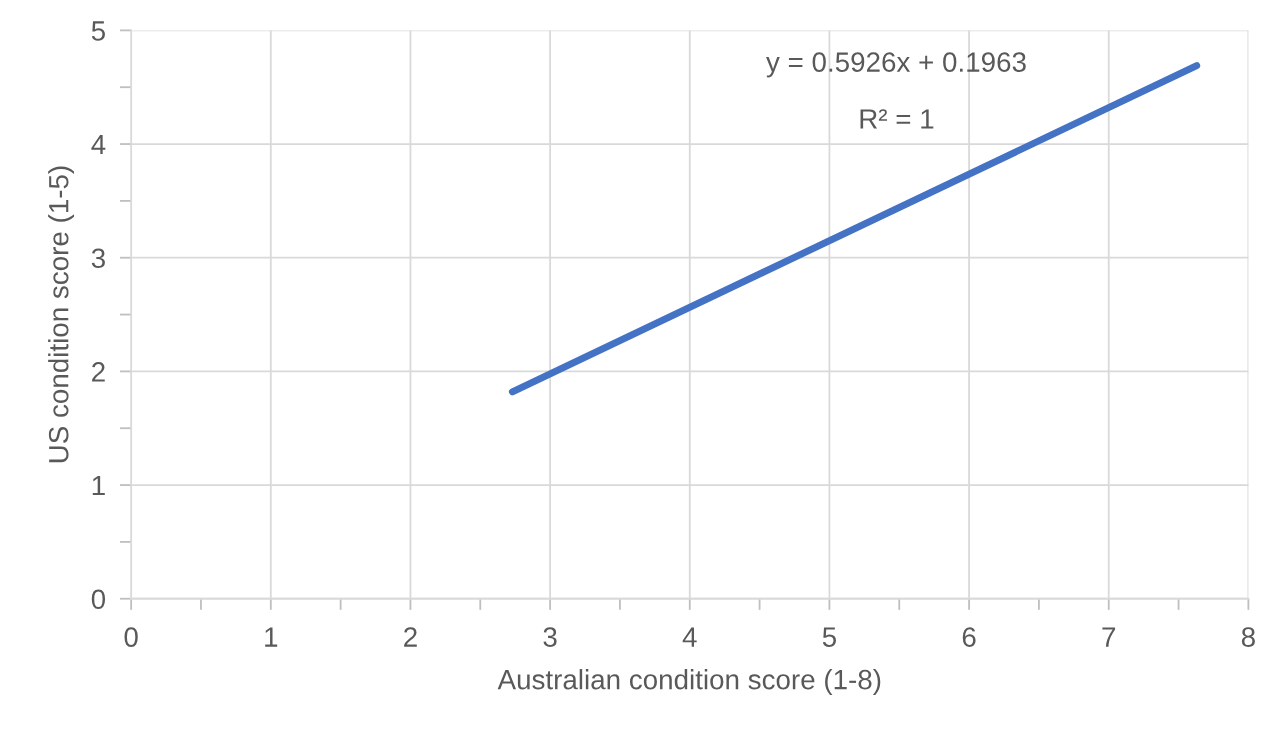 The height and width of the screenshot is (741, 1261). What do you see at coordinates (550, 637) in the screenshot?
I see `x-tick-label: 3` at bounding box center [550, 637].